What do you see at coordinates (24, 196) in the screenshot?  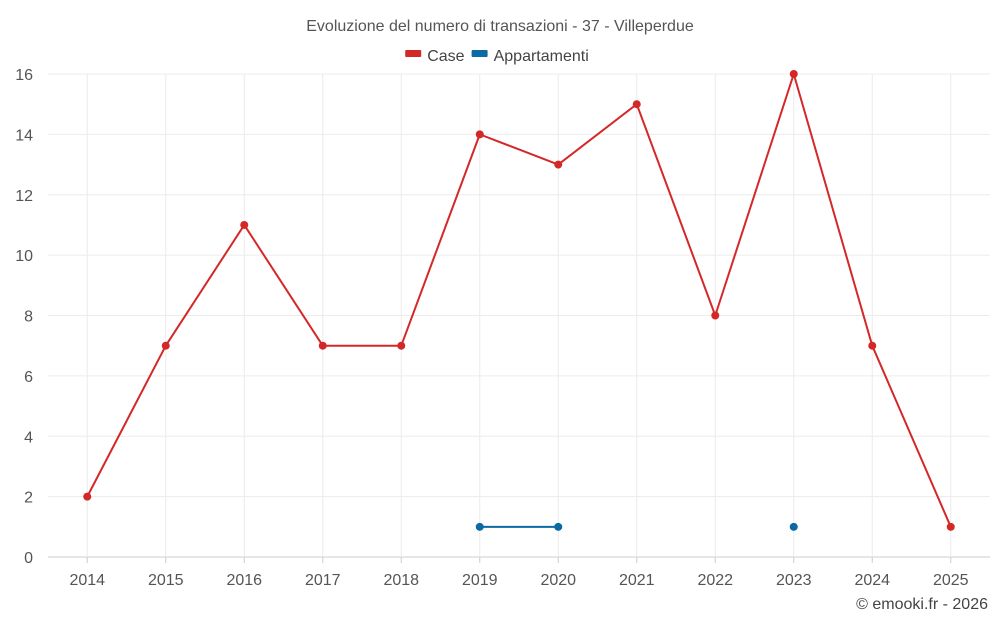 I see `y-tick-label: 12` at bounding box center [24, 196].